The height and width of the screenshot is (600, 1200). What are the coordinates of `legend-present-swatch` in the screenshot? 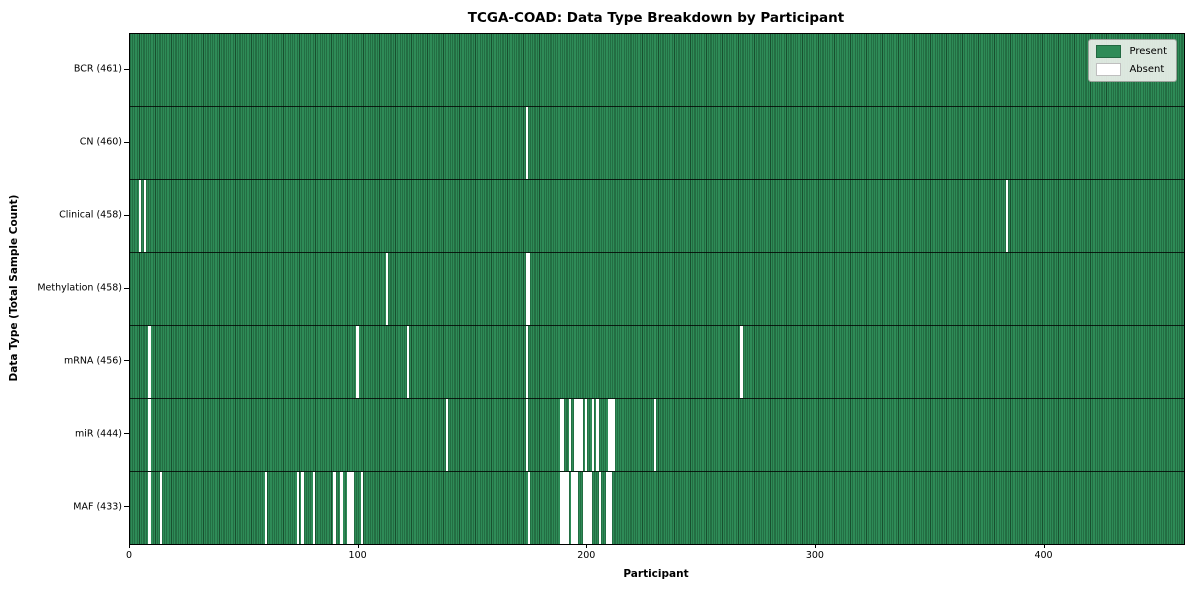 It's located at (1109, 51).